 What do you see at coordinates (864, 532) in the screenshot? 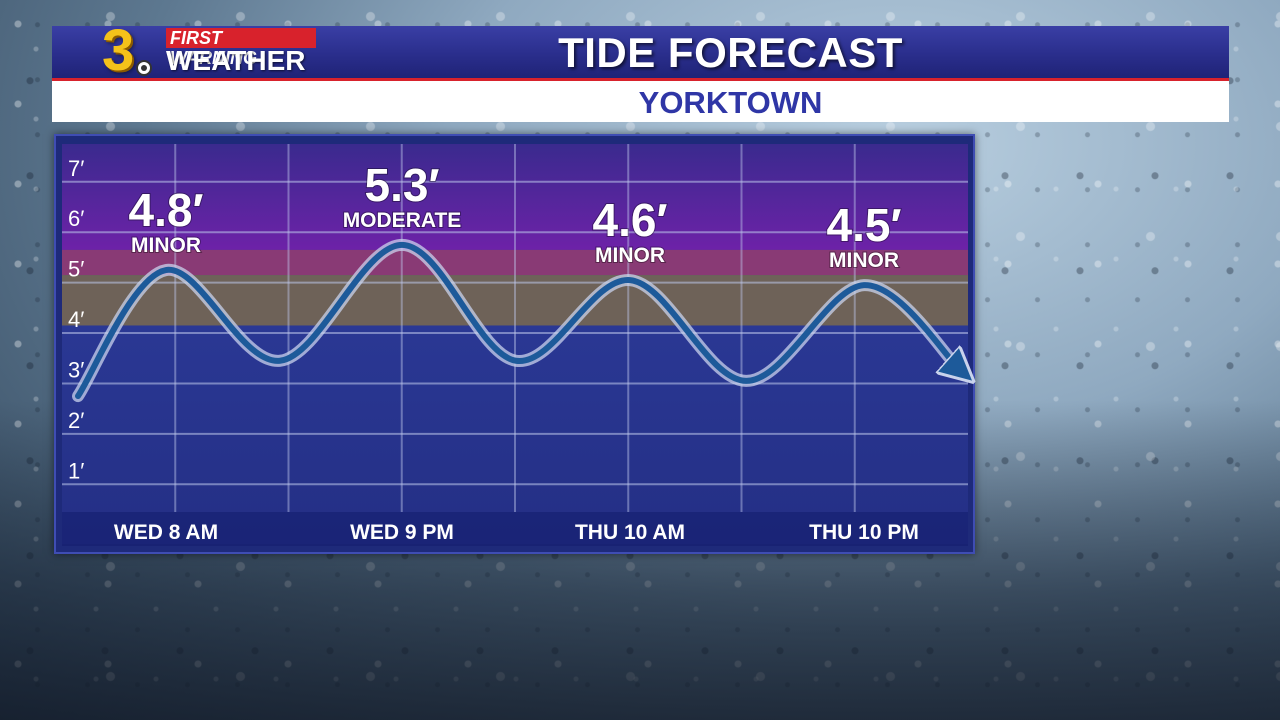
I see `x-tick-label: THU 10 PM` at bounding box center [864, 532].